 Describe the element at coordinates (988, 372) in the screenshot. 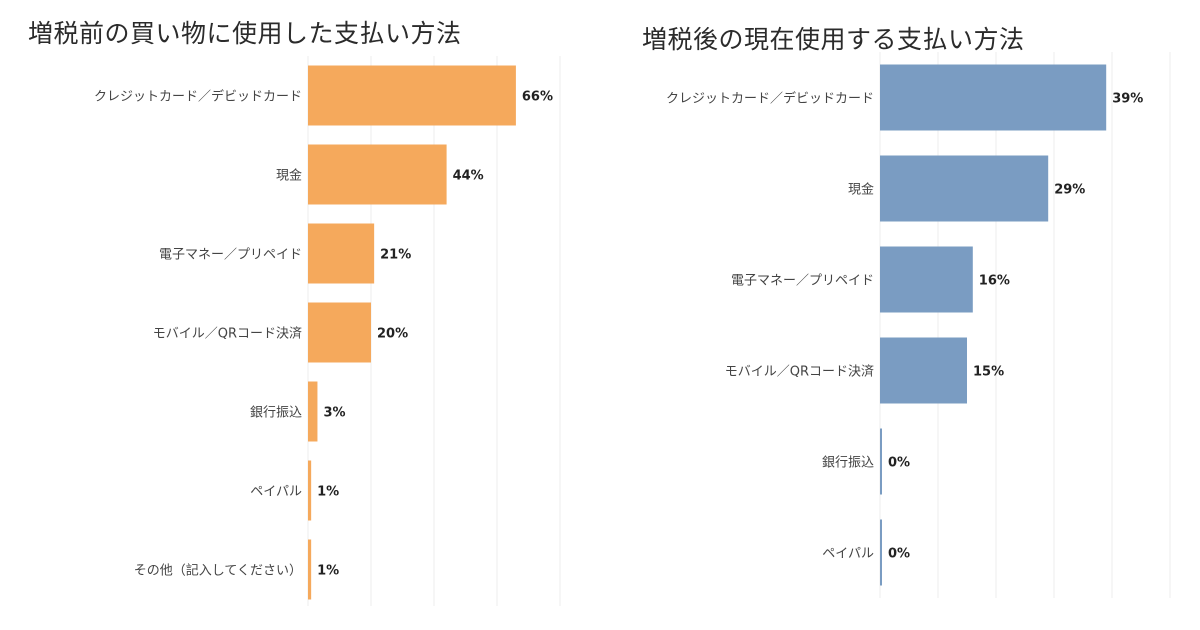

I see `value-label: 15%` at that location.